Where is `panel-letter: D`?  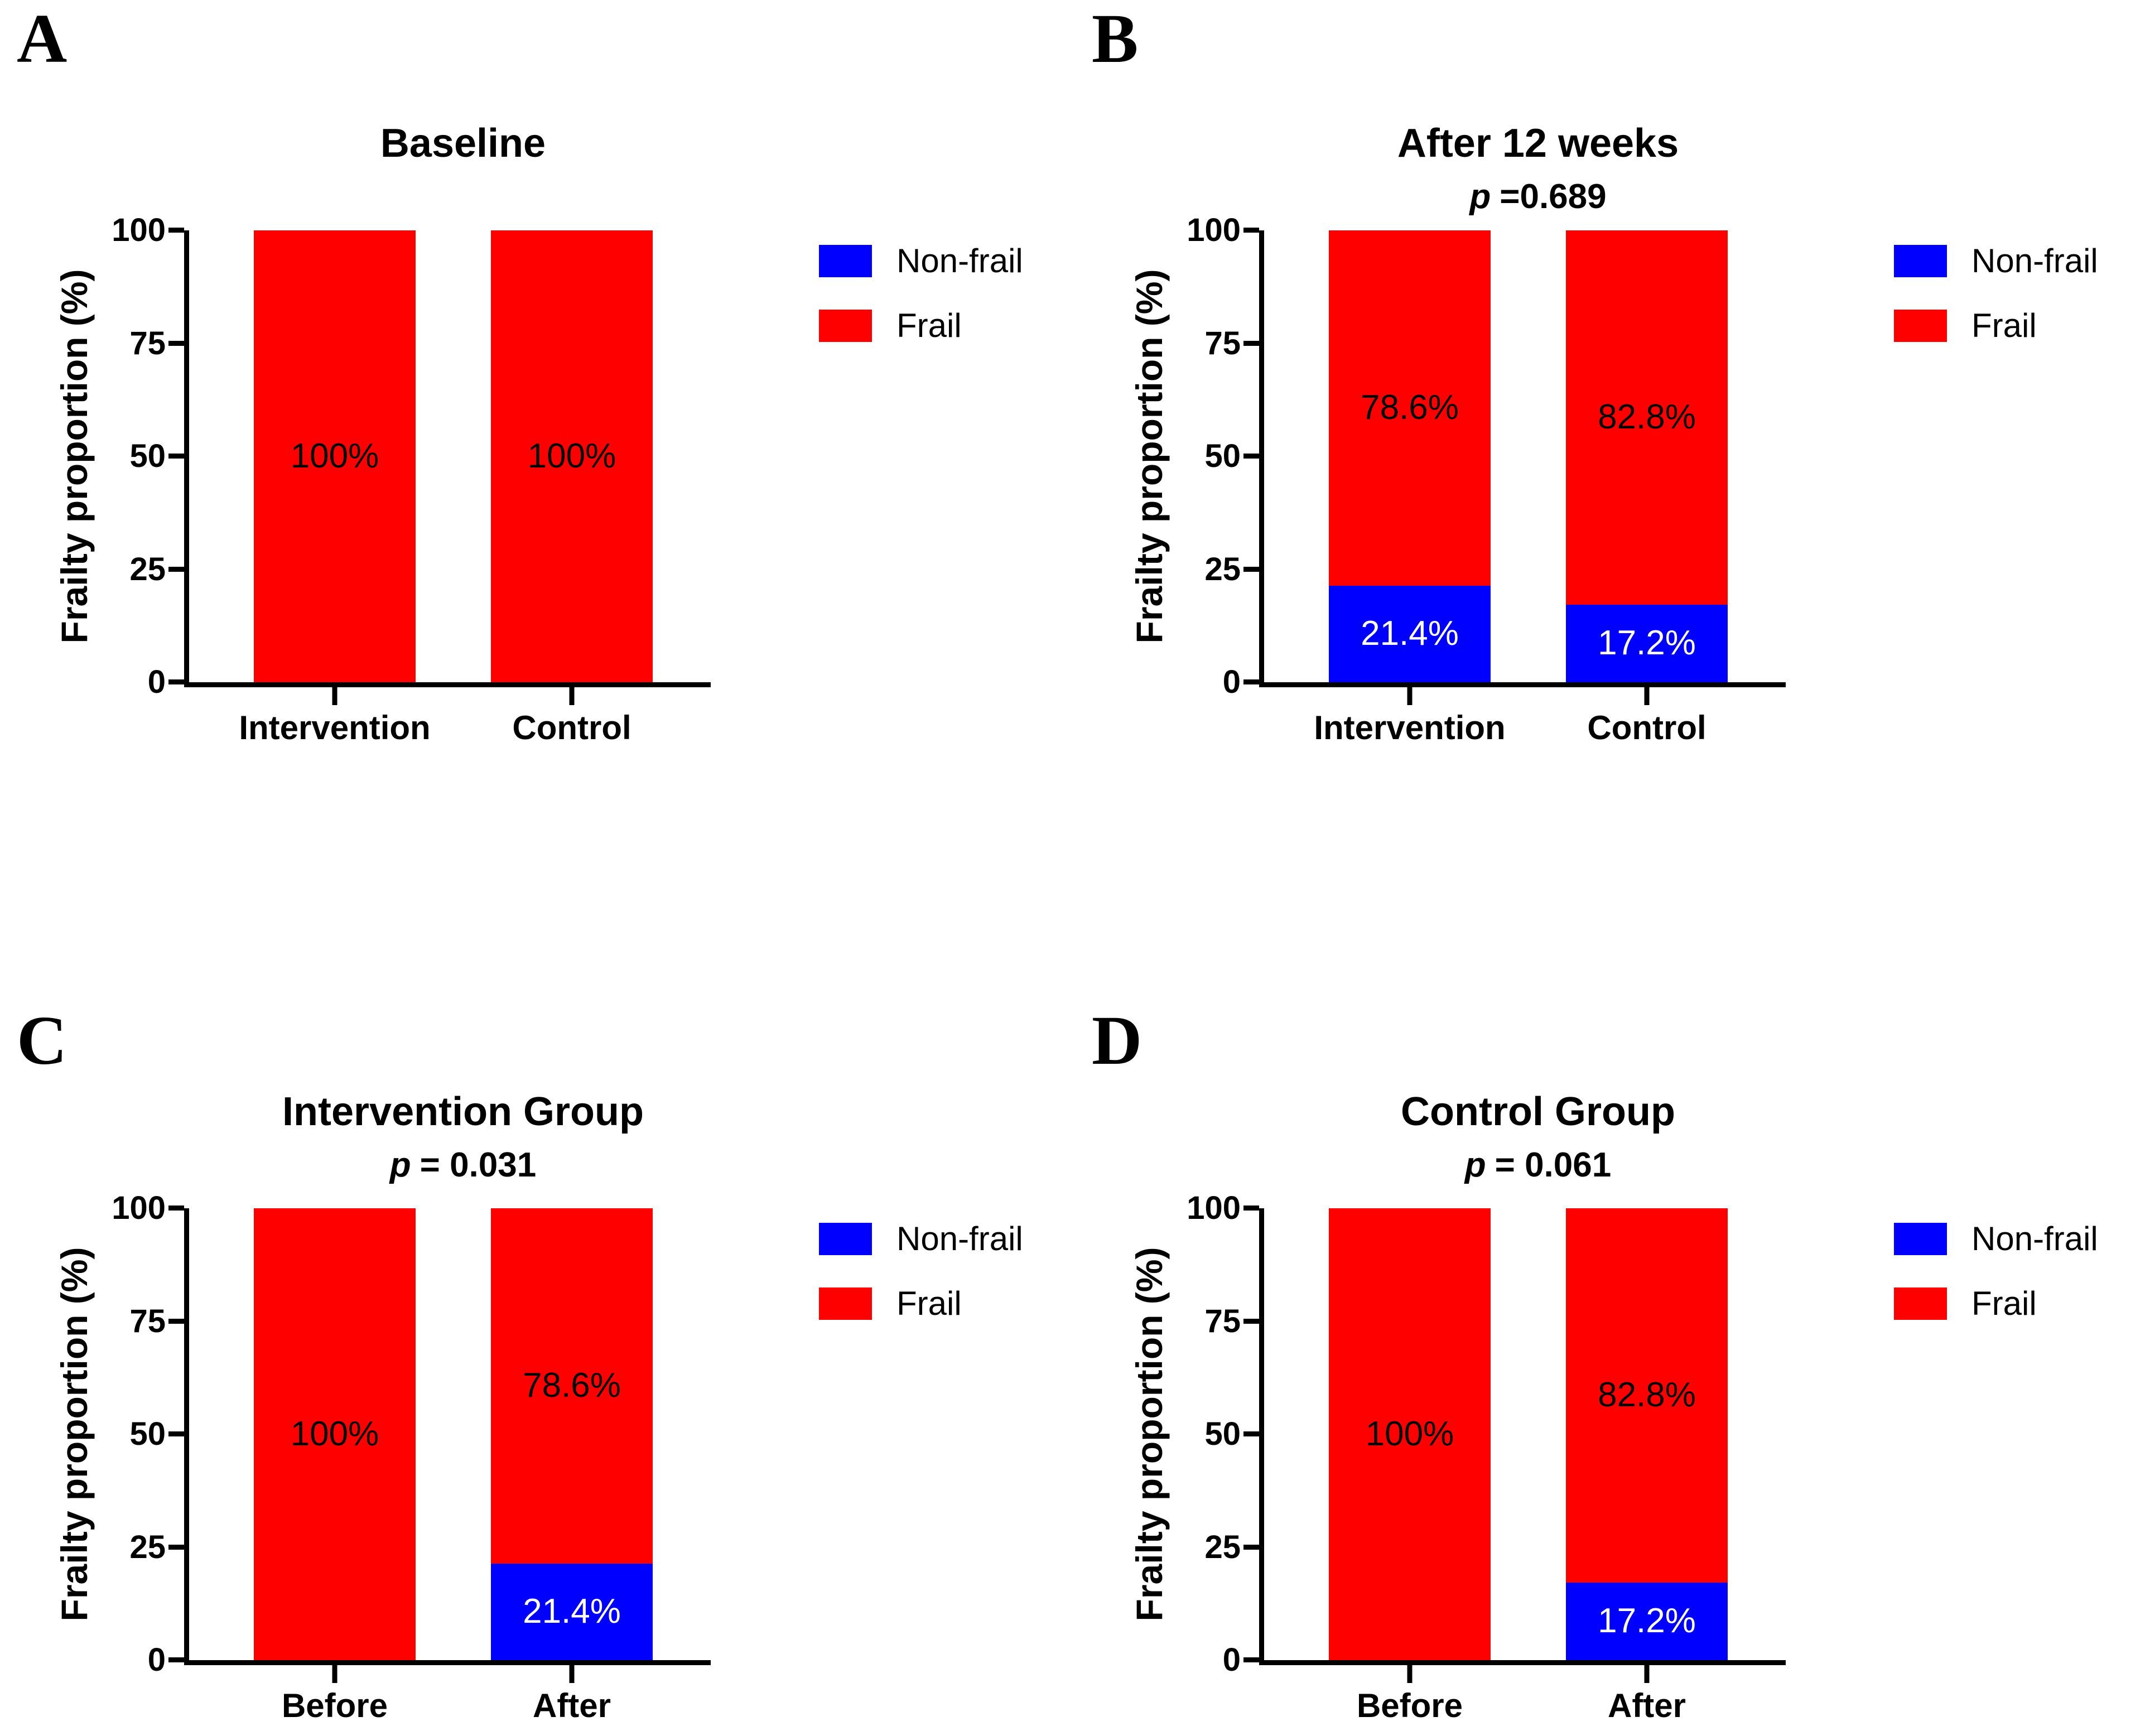
panel-letter: D is located at coordinates (1117, 1040).